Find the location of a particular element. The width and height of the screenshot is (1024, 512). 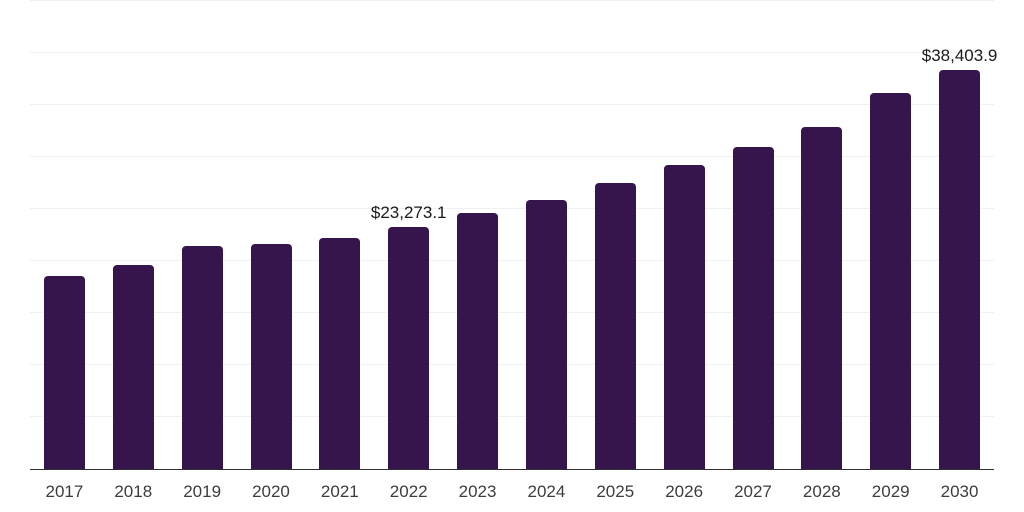

x-axis-label-2027: 2027 is located at coordinates (753, 491).